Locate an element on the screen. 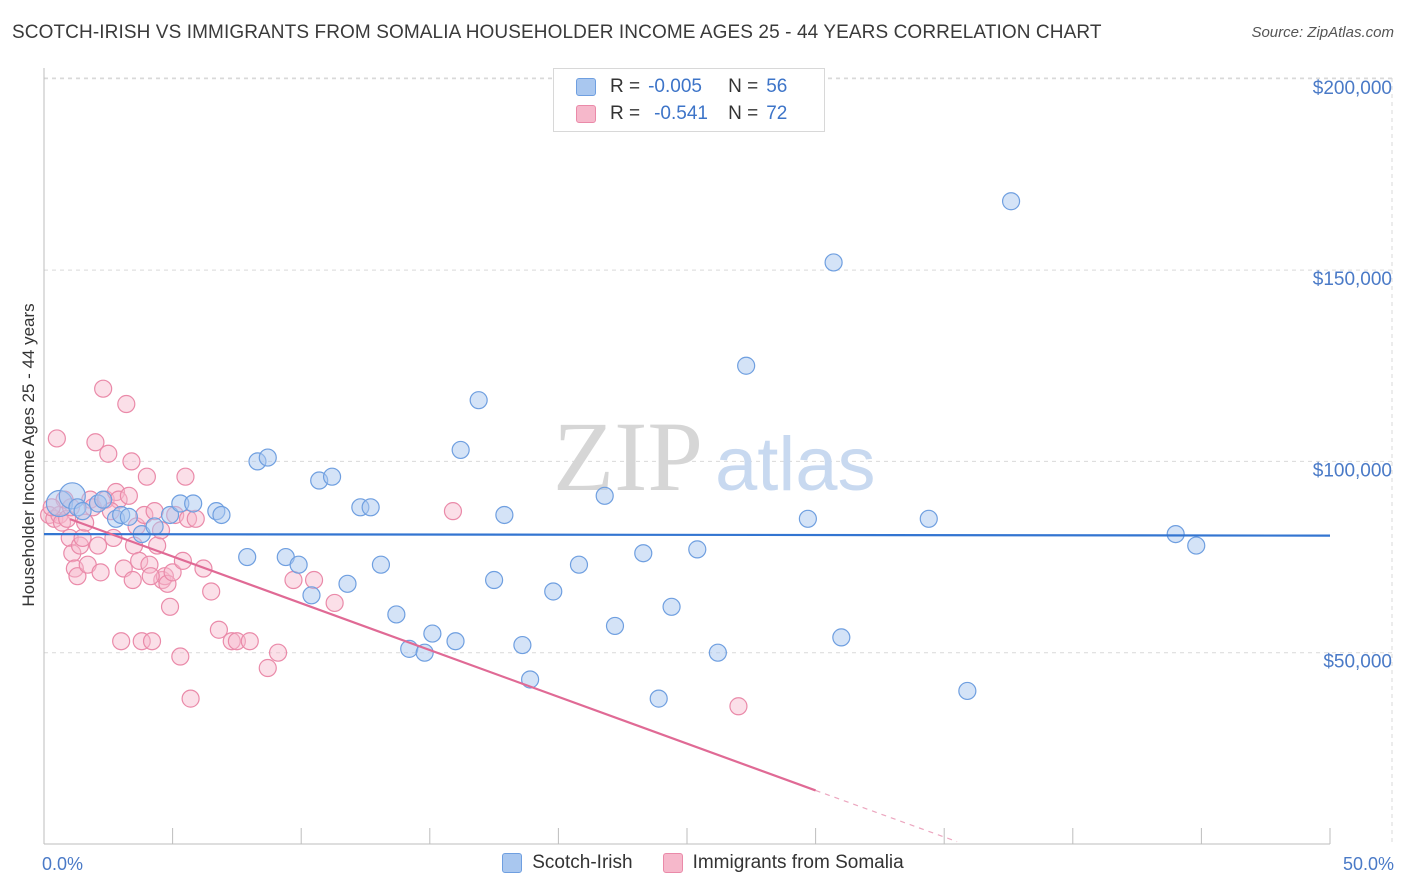  x-tick-label: 0.0% is located at coordinates (62, 864).